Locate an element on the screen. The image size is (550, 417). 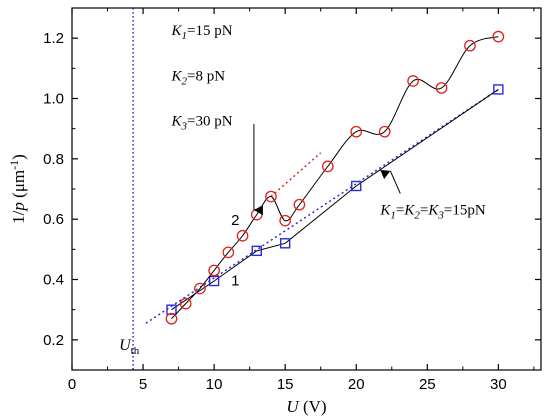
params-case1-arrow is located at coordinates (390, 181).